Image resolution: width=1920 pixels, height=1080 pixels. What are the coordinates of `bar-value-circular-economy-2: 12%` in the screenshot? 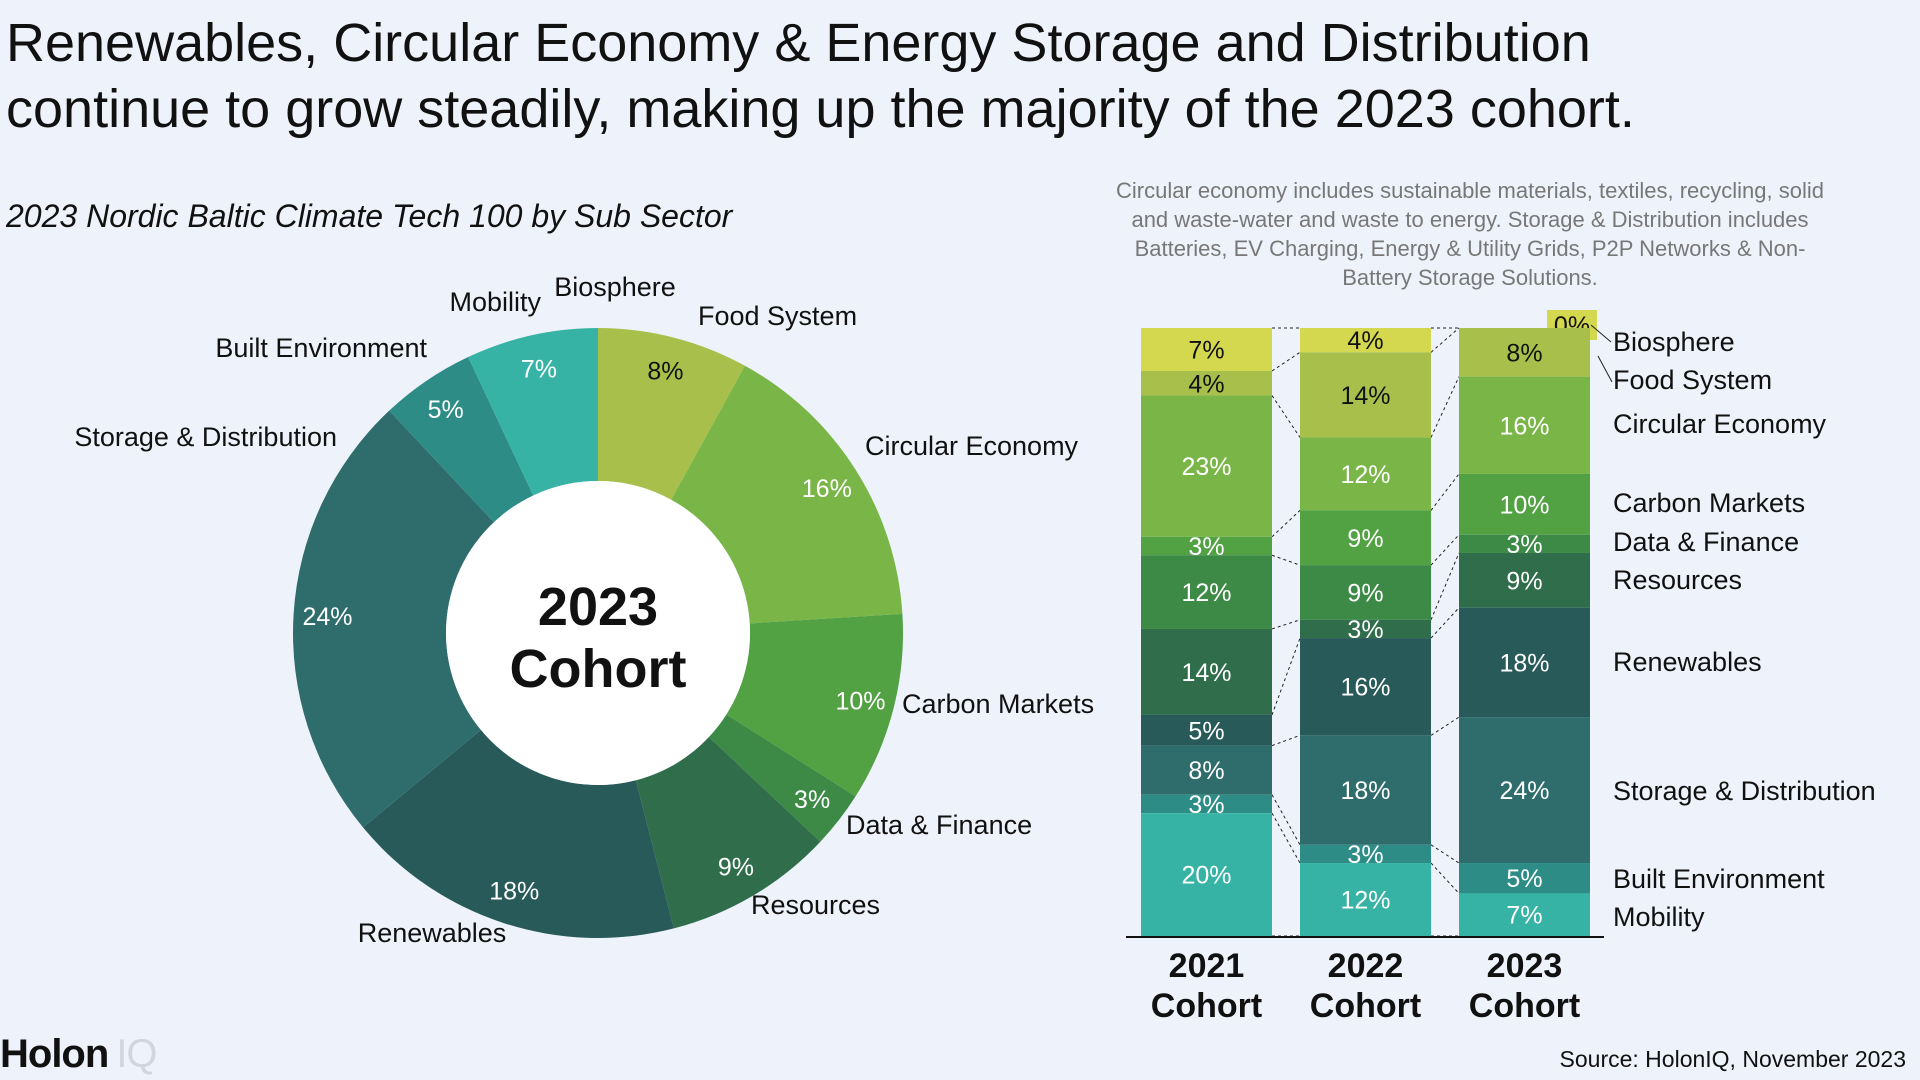 It's located at (1365, 475).